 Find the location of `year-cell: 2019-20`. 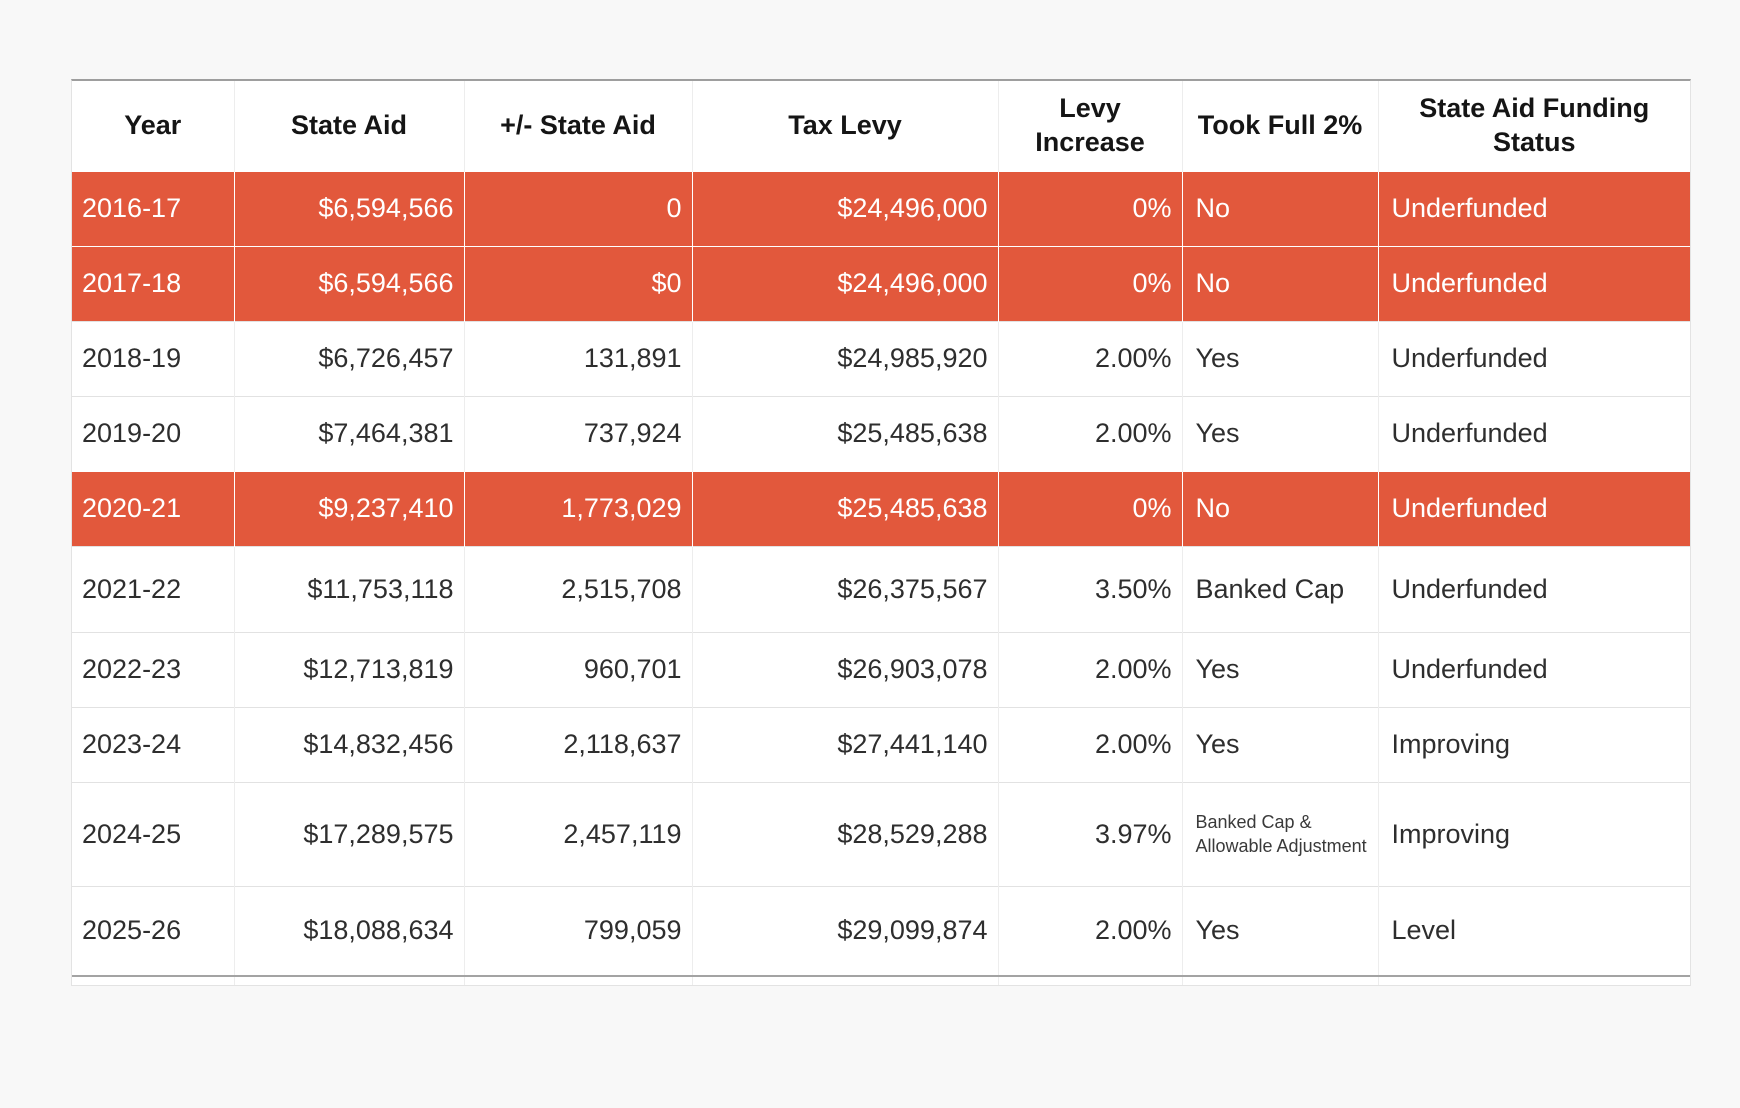

year-cell: 2019-20 is located at coordinates (153, 433).